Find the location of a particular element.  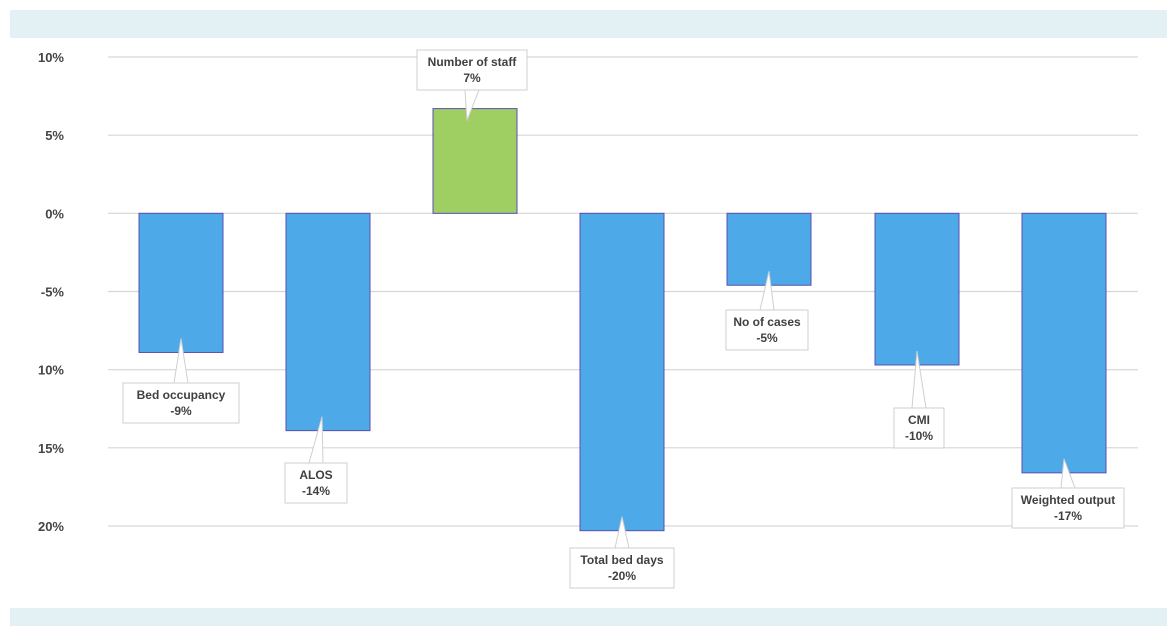

data-label: 7% is located at coordinates (472, 78).